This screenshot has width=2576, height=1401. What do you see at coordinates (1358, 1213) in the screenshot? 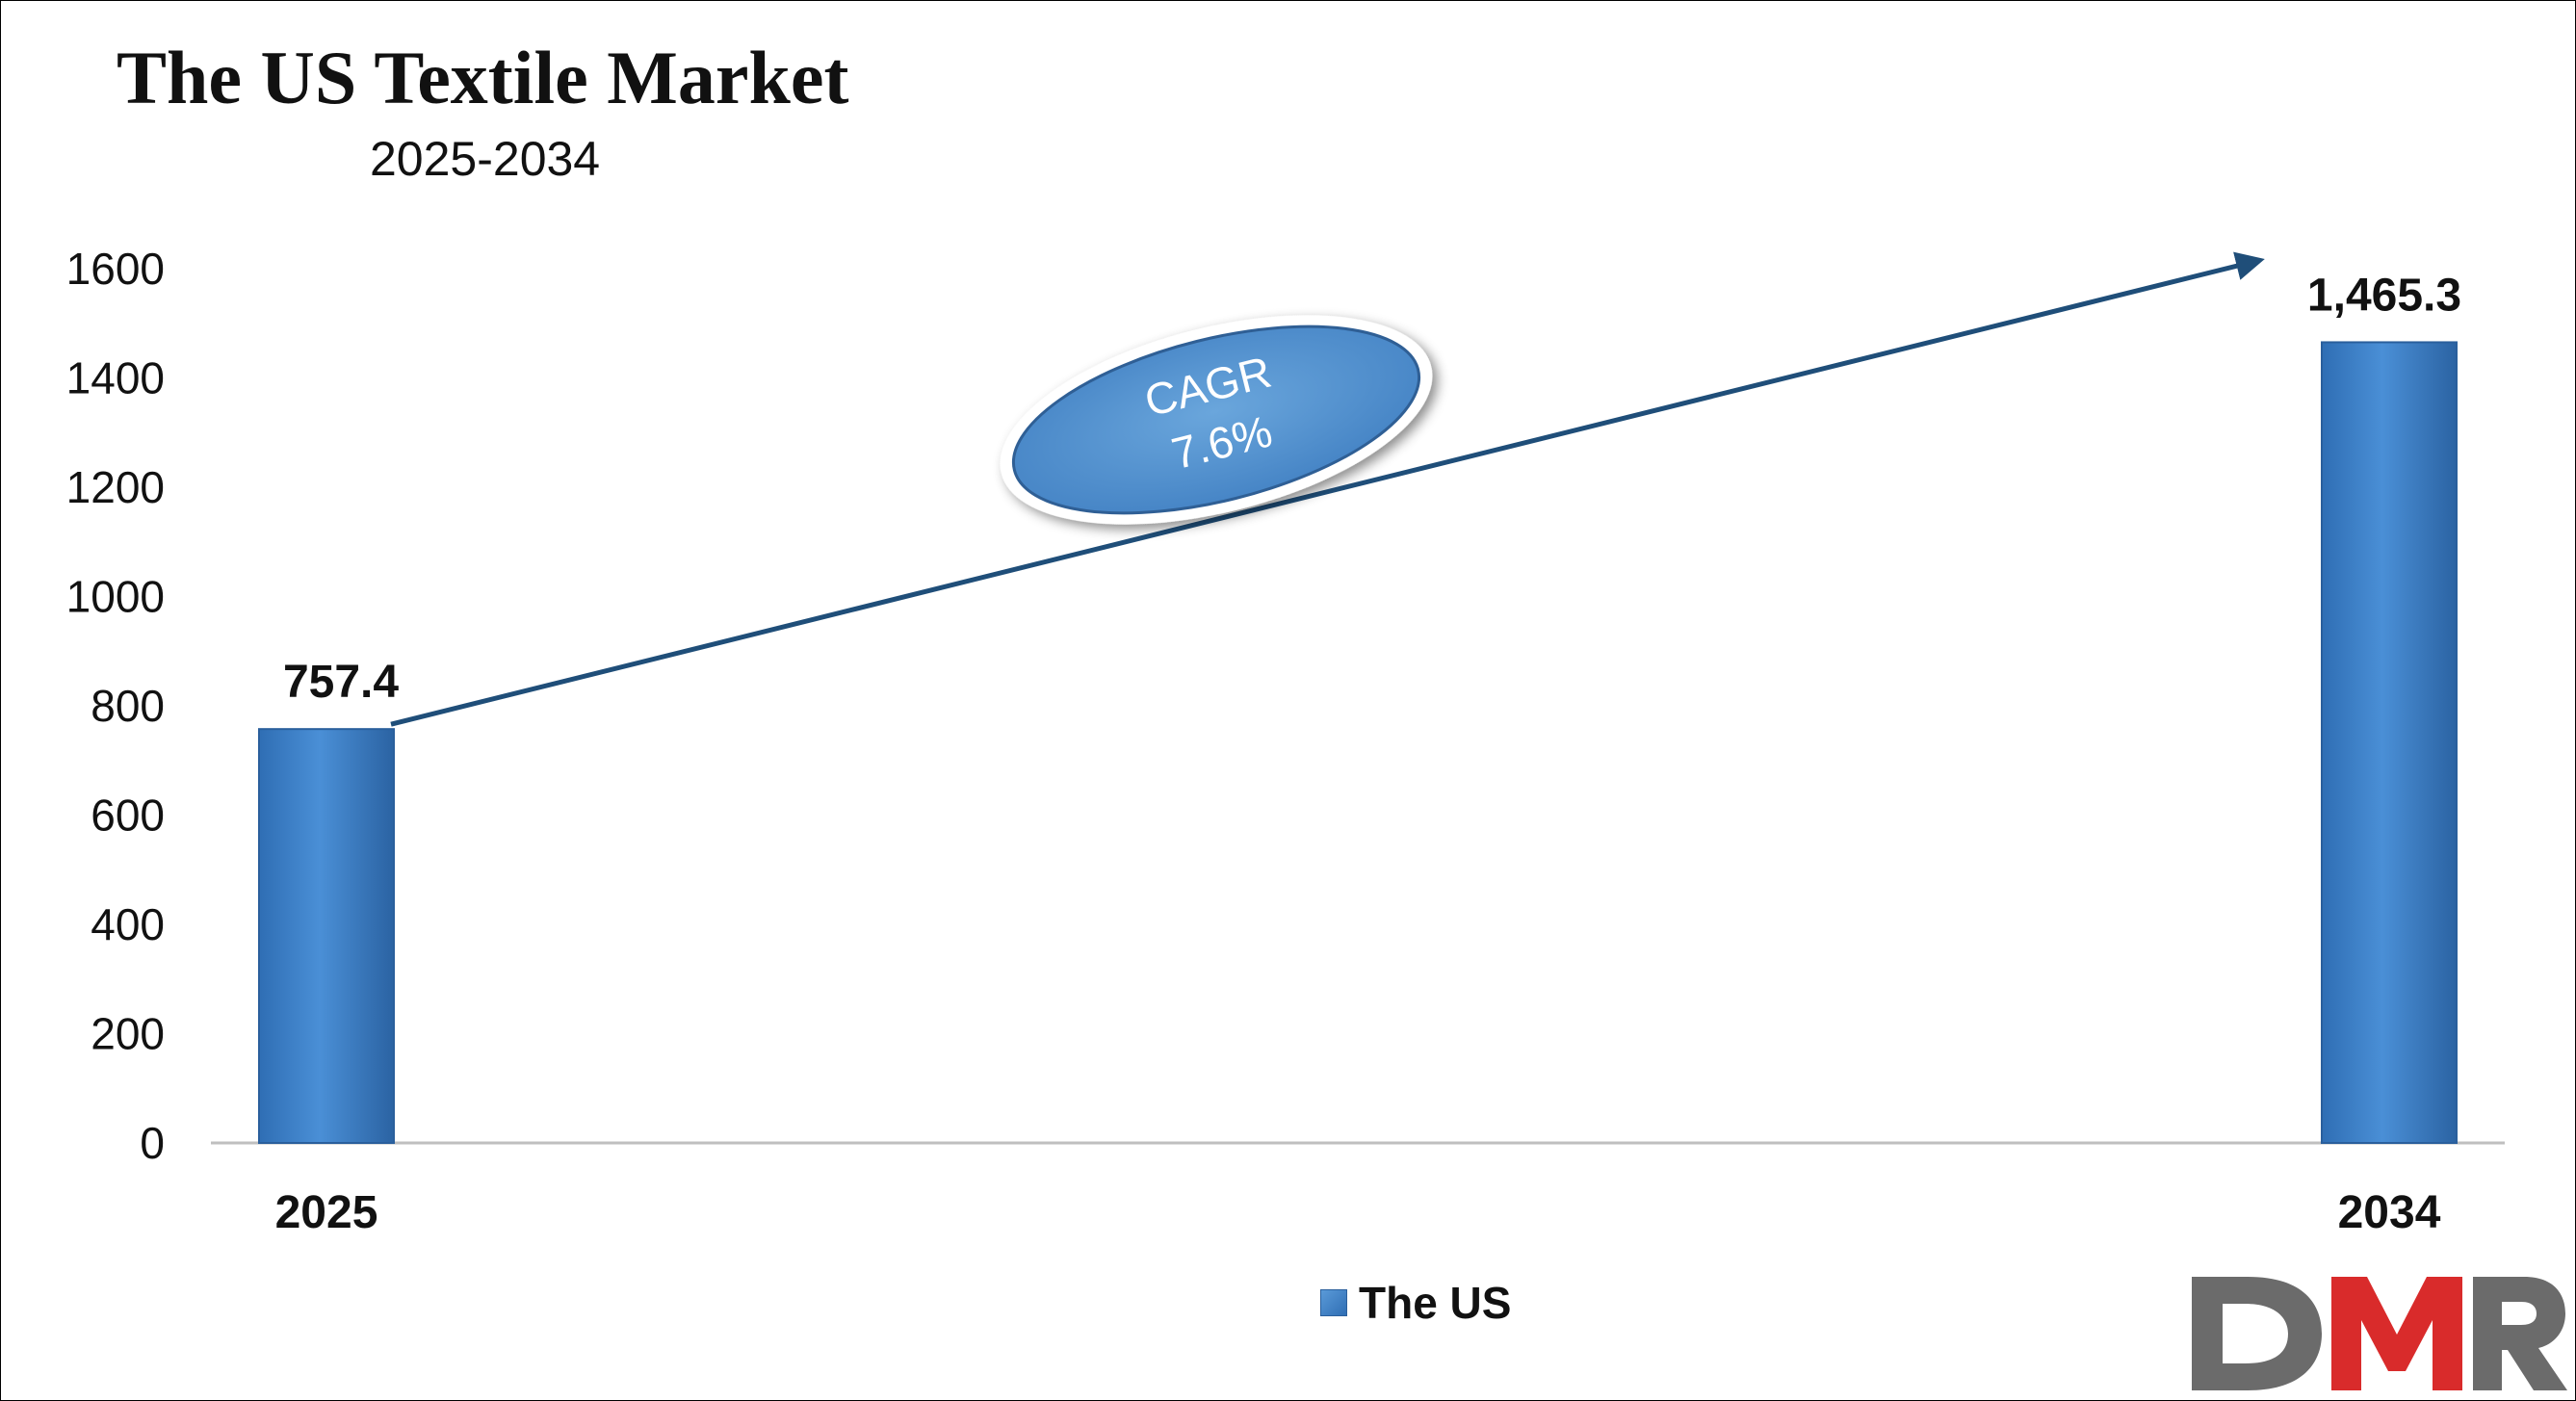
I see `x-axis: 2025 2034` at bounding box center [1358, 1213].